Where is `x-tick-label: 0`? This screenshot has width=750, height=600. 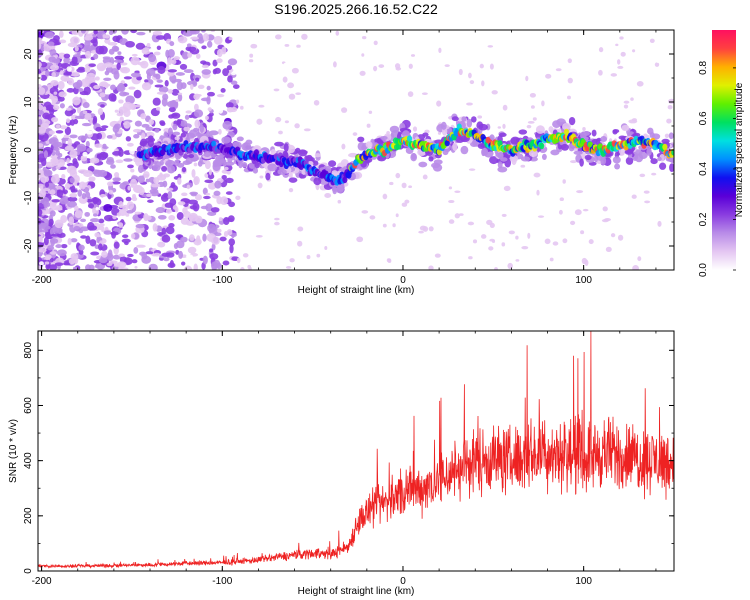
x-tick-label: 0 is located at coordinates (403, 280).